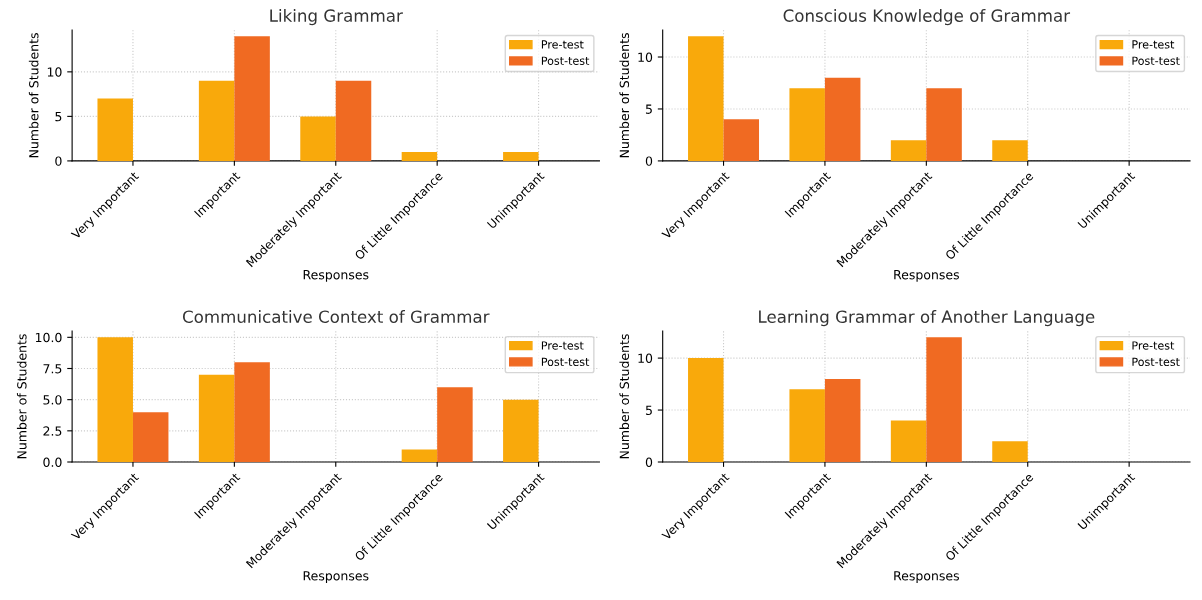  Describe the element at coordinates (336, 17) in the screenshot. I see `chart-title: Liking Grammar` at that location.